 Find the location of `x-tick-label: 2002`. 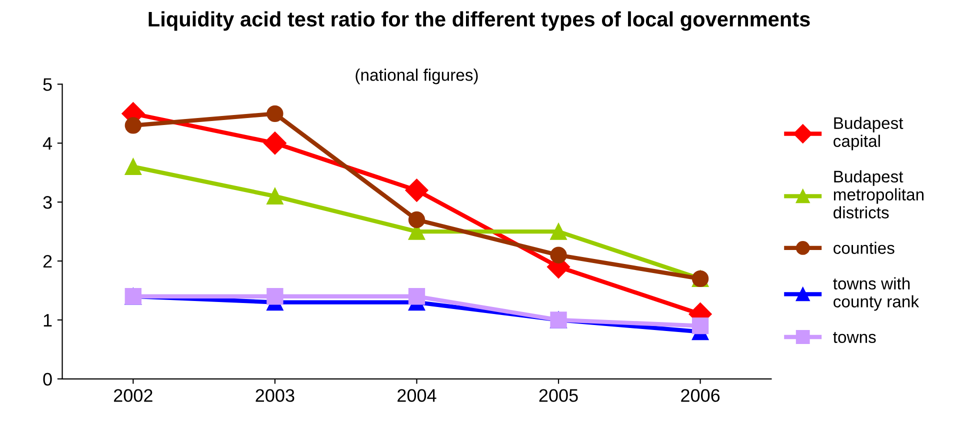

x-tick-label: 2002 is located at coordinates (133, 395).